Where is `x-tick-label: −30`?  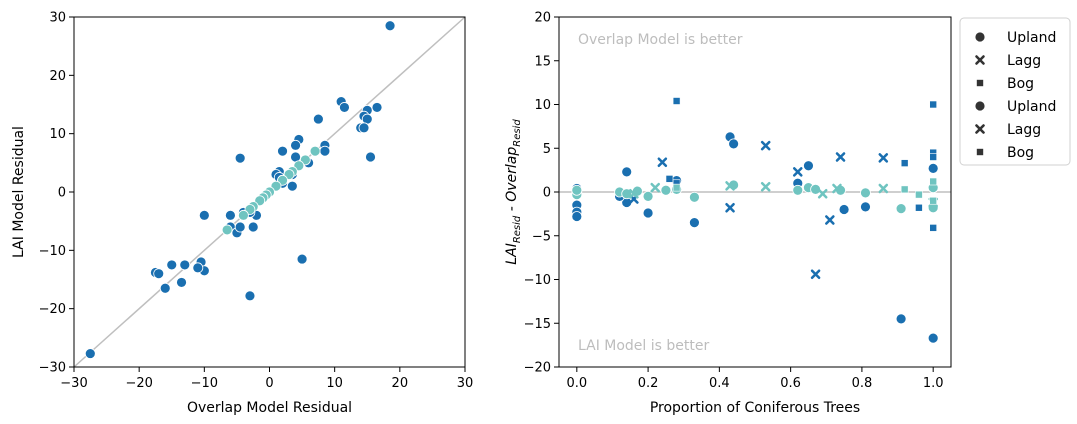
x-tick-label: −30 is located at coordinates (73, 383).